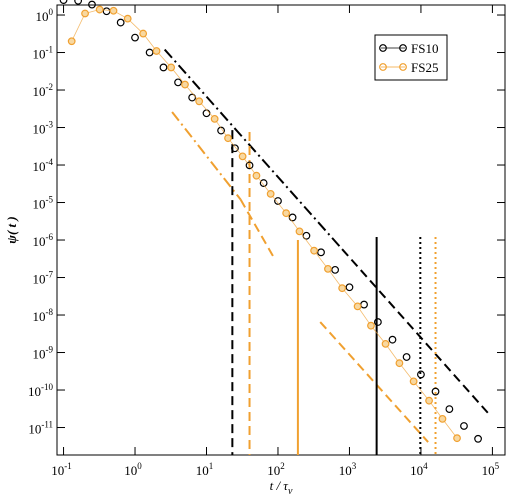 The height and width of the screenshot is (498, 510). What do you see at coordinates (424, 67) in the screenshot?
I see `legend-label: FS25` at bounding box center [424, 67].